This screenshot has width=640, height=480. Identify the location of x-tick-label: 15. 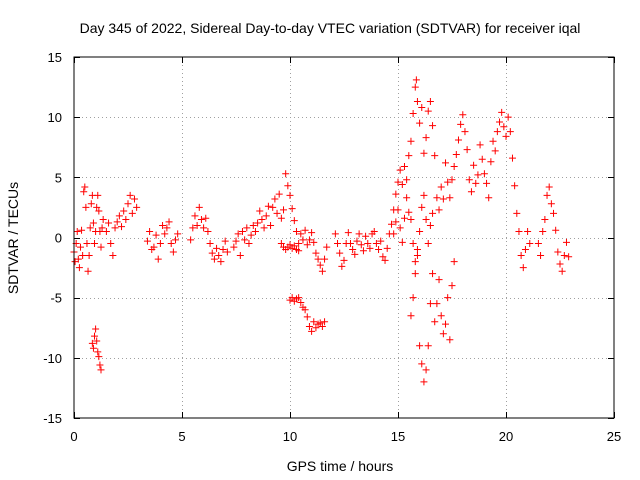
(398, 436).